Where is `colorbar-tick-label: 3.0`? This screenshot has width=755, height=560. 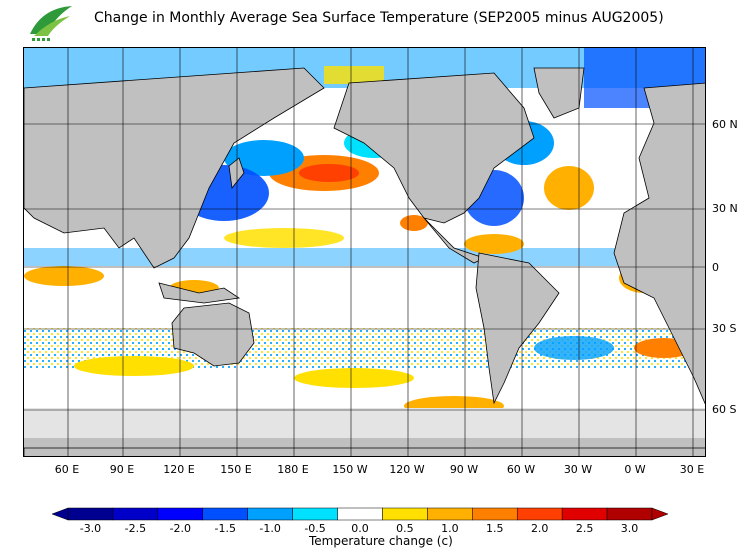 colorbar-tick-label: 3.0 is located at coordinates (629, 528).